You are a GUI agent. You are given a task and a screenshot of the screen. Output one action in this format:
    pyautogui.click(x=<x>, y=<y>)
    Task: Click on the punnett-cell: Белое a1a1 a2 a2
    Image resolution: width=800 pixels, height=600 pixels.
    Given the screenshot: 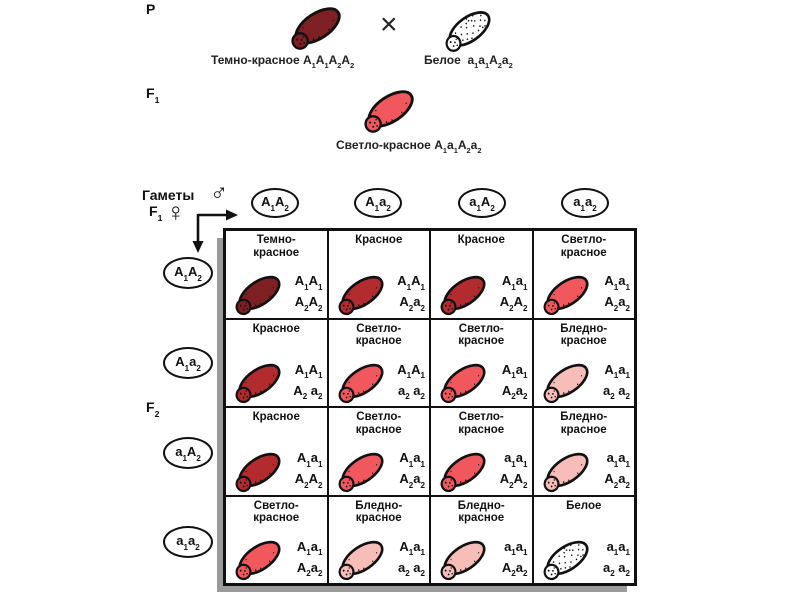 What is the action you would take?
    pyautogui.click(x=583, y=539)
    